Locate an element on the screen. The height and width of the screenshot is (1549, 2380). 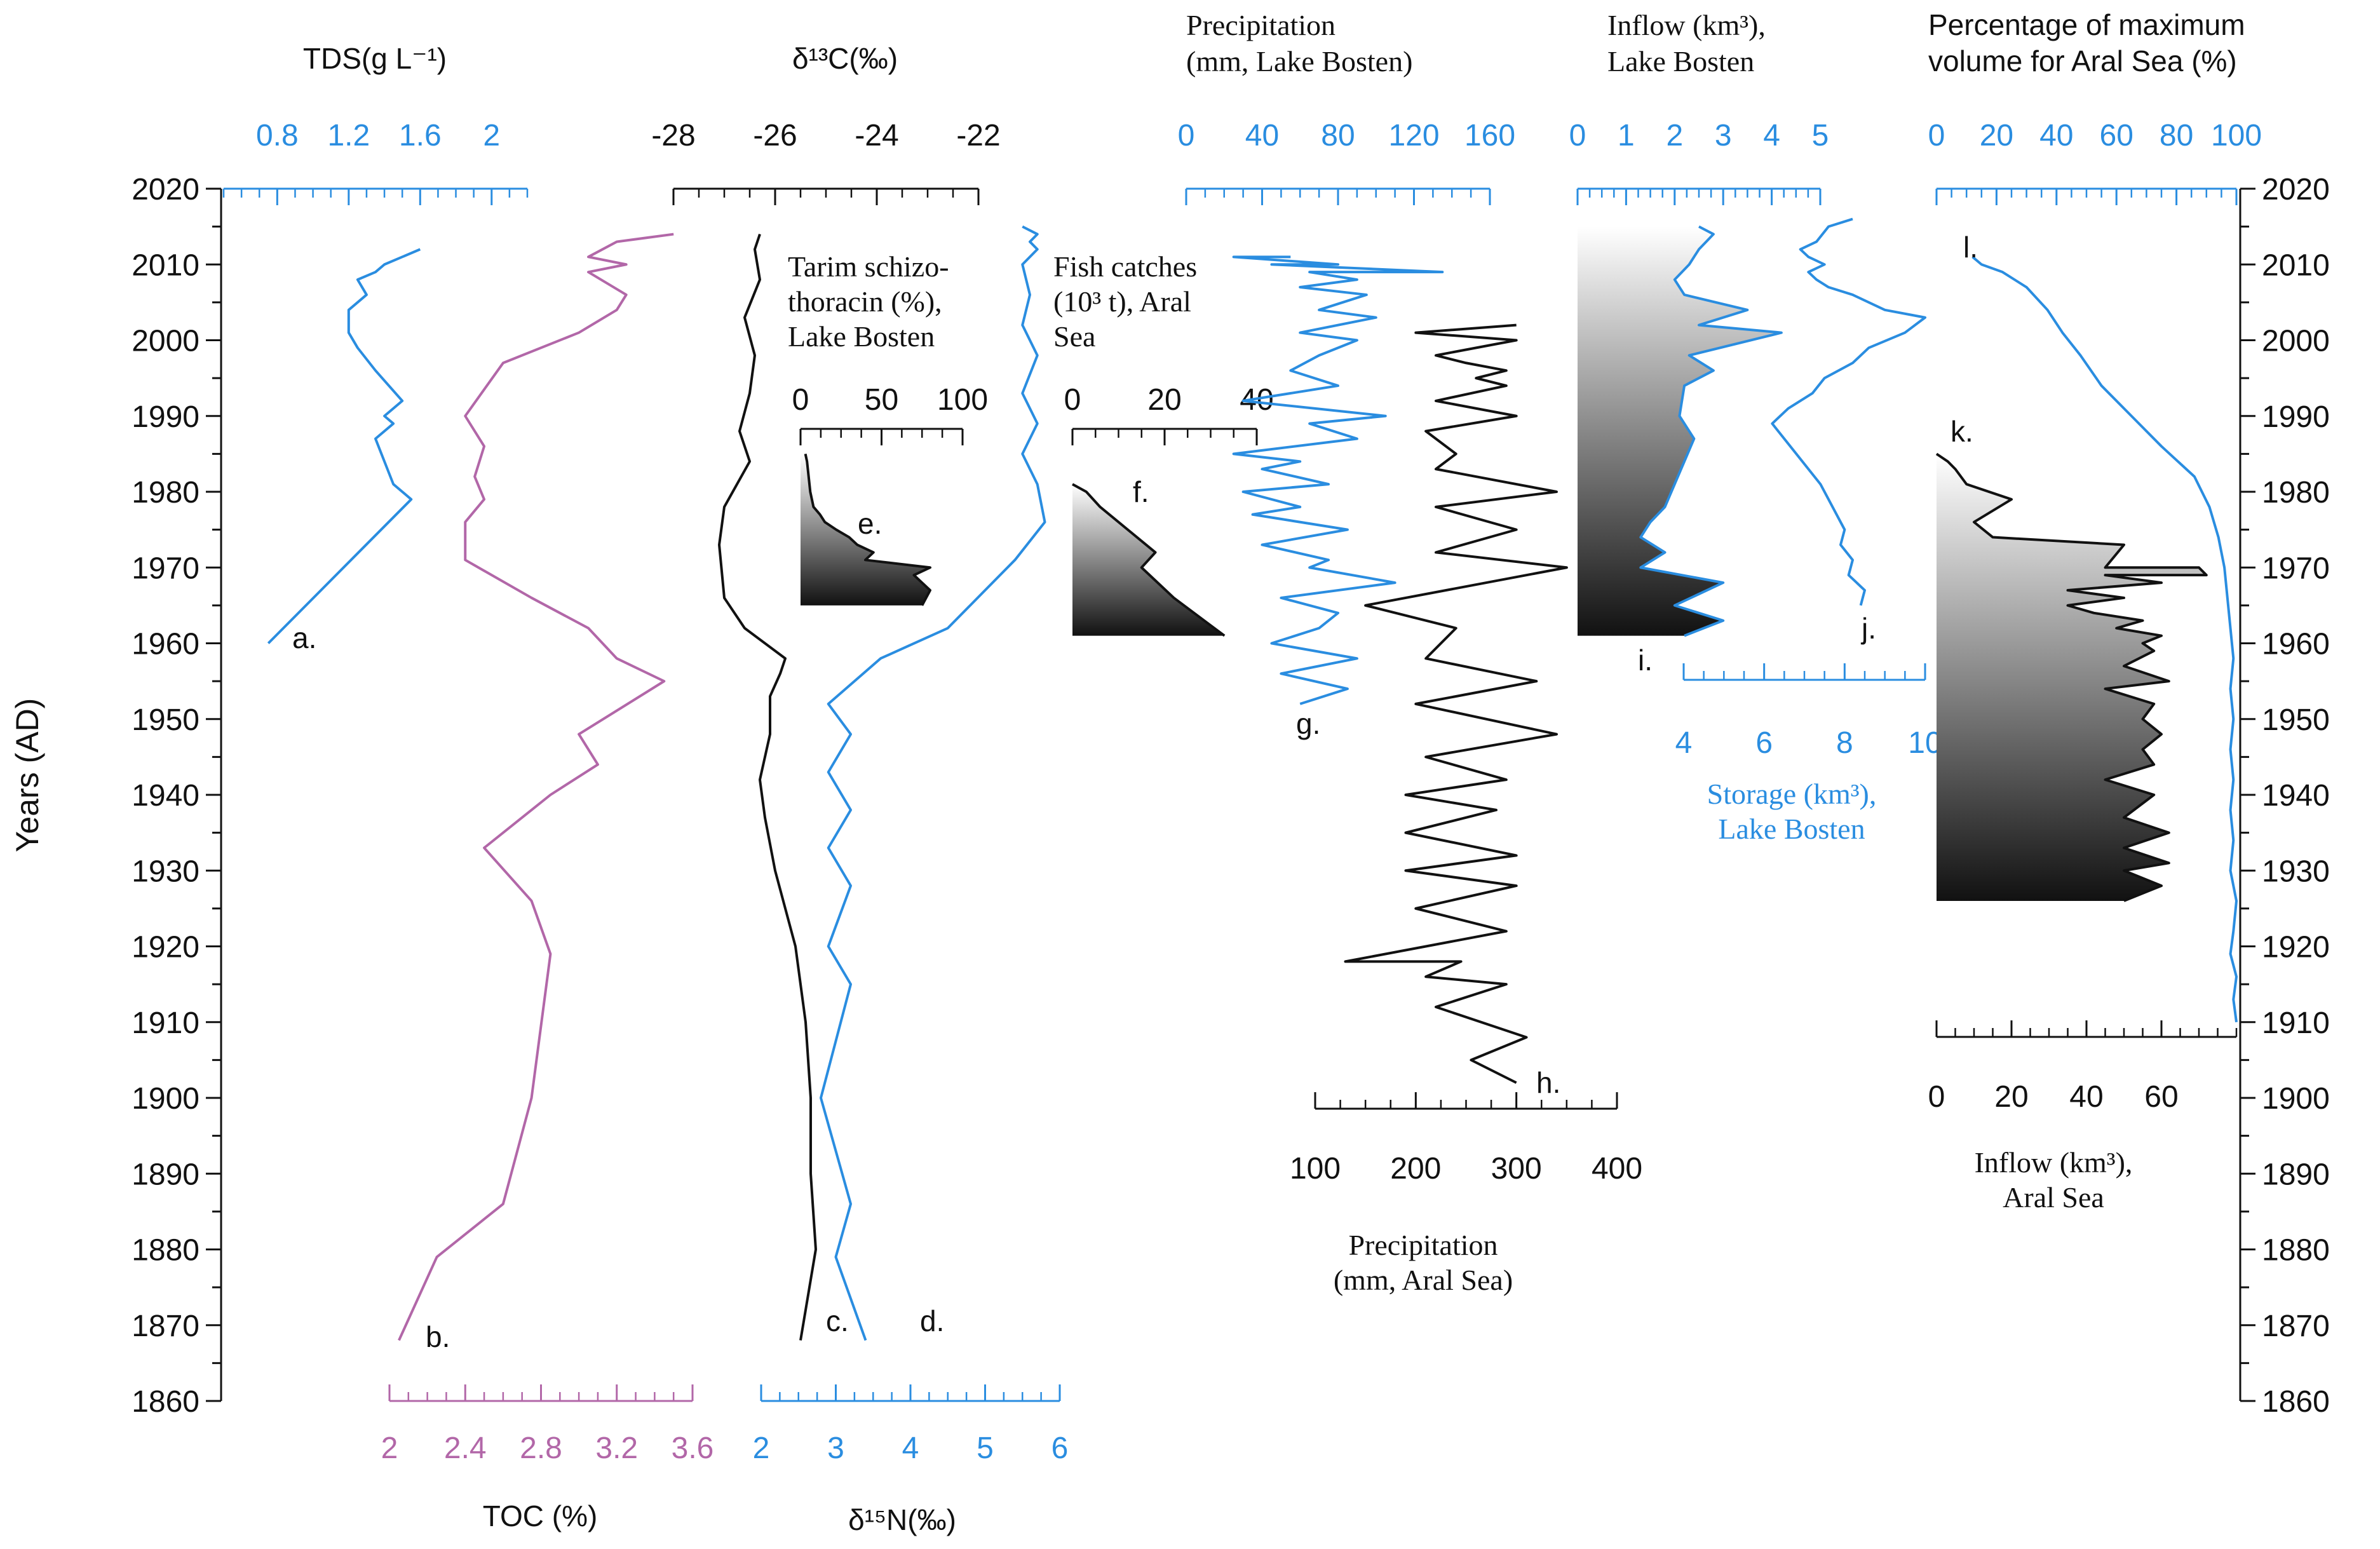
tick-label: 1.2 is located at coordinates (349, 135).